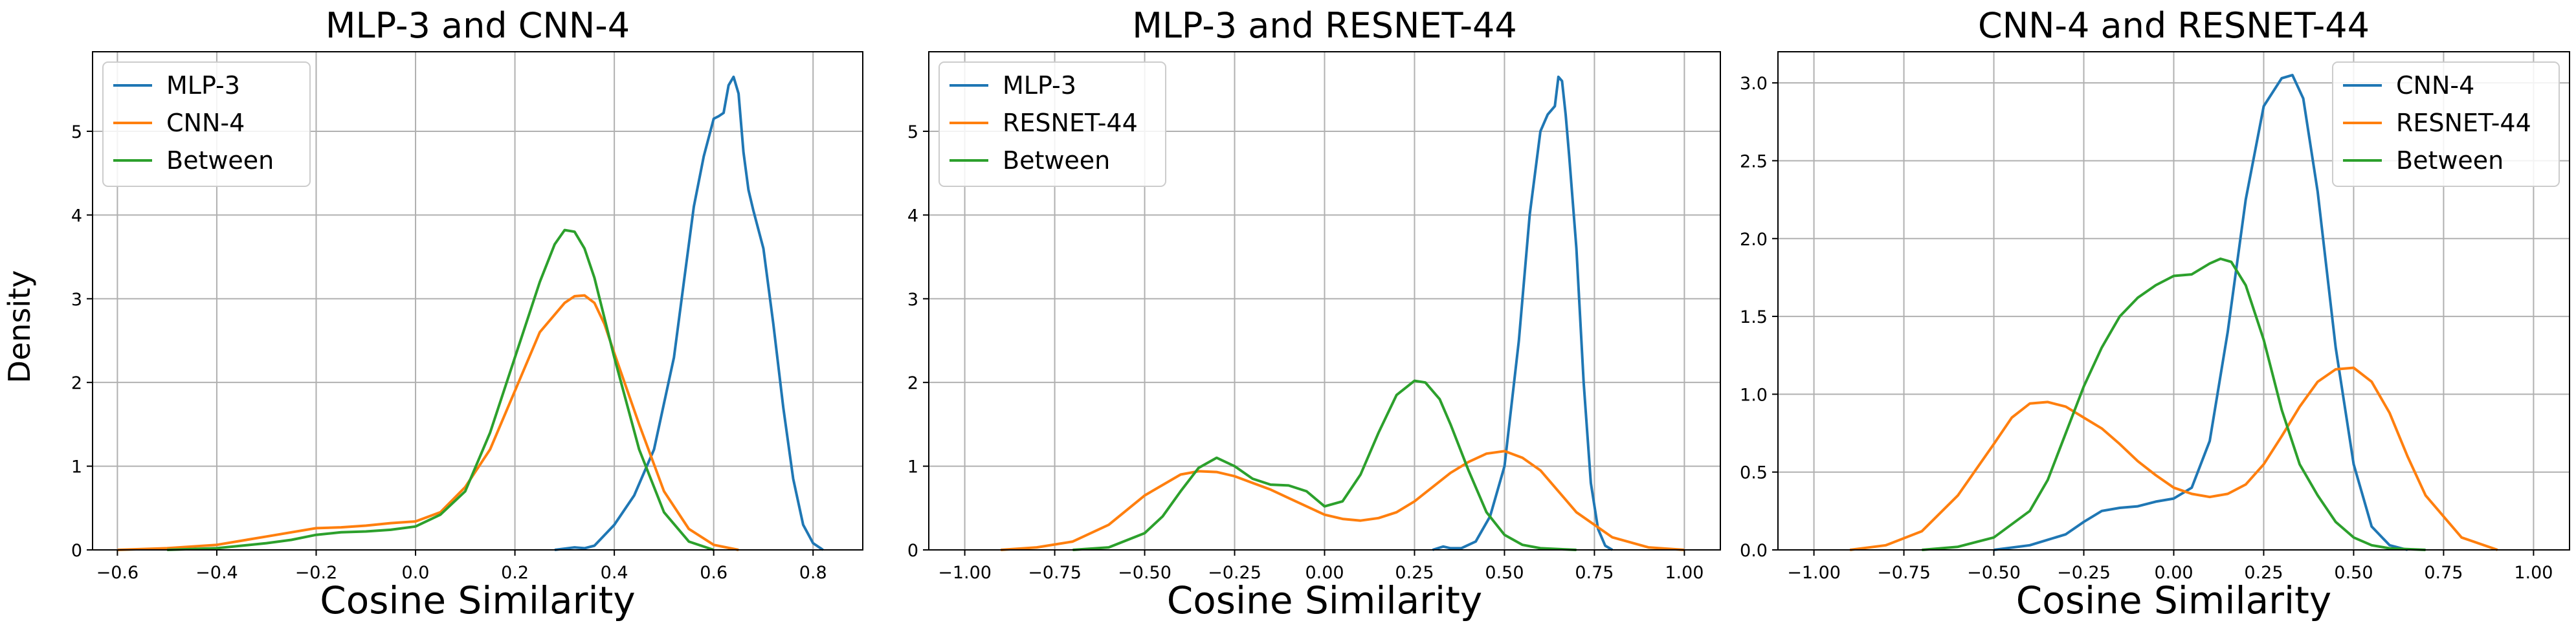 The height and width of the screenshot is (634, 2576). I want to click on x-tick-label: −0.4, so click(216, 573).